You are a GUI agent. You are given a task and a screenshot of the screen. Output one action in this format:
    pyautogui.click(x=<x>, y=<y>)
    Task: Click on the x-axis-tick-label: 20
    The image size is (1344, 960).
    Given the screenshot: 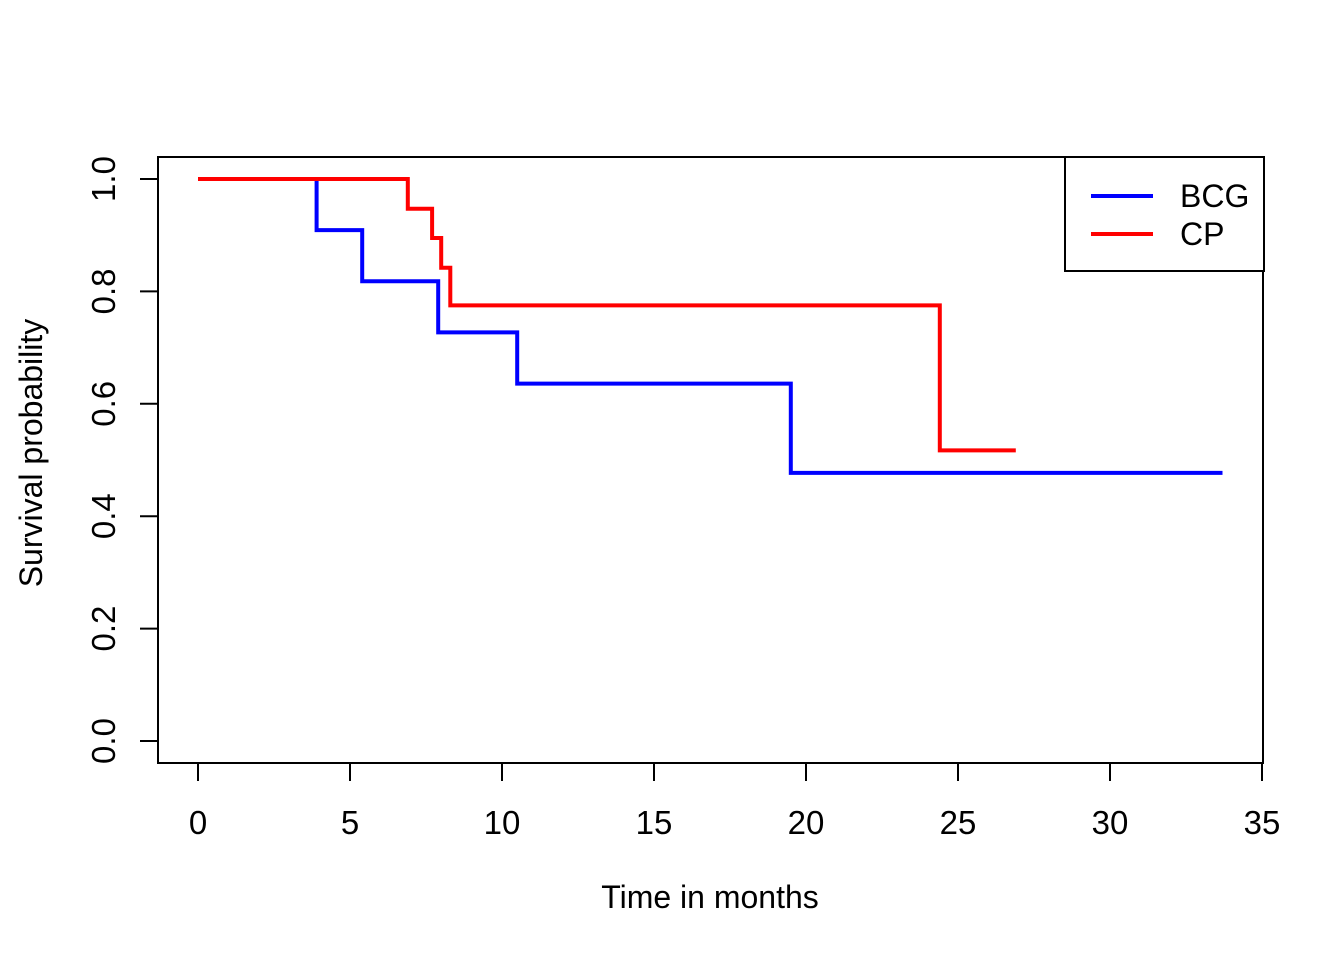 What is the action you would take?
    pyautogui.click(x=806, y=822)
    